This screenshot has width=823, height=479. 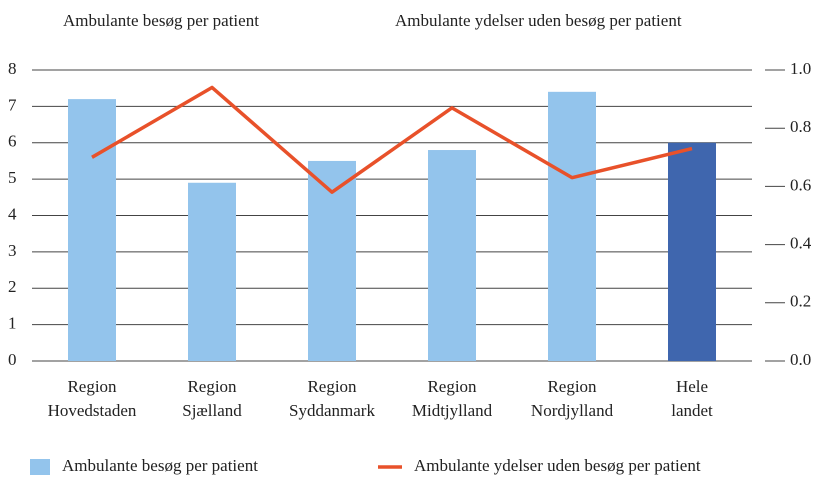 What do you see at coordinates (332, 410) in the screenshot?
I see `x-tick-label: Syddanmark` at bounding box center [332, 410].